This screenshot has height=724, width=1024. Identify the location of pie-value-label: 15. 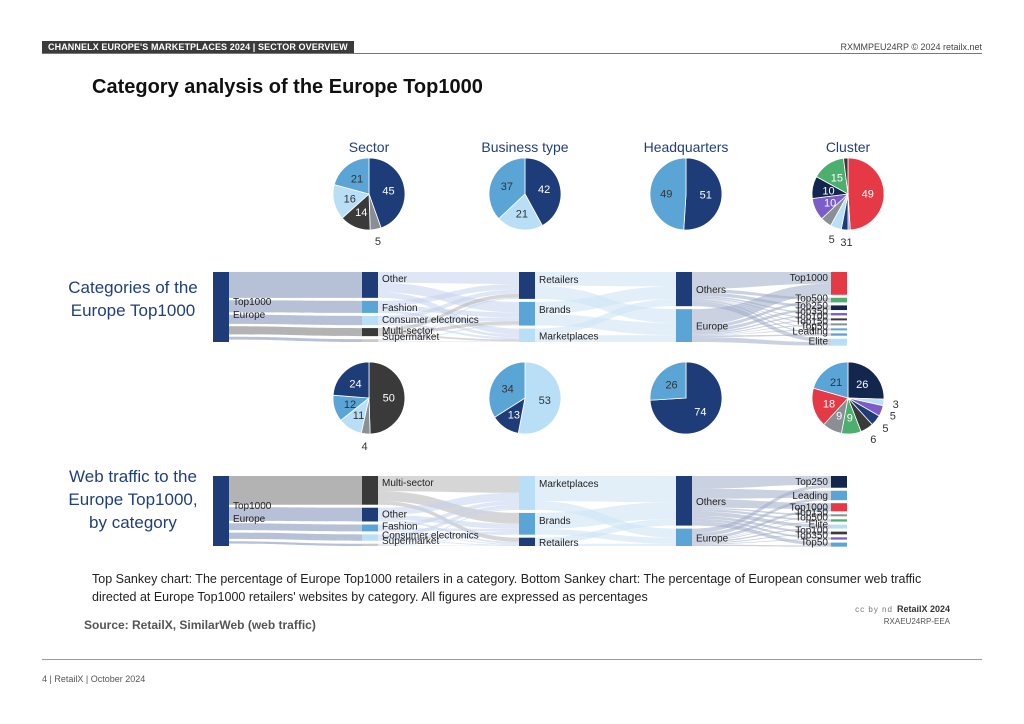
(837, 179).